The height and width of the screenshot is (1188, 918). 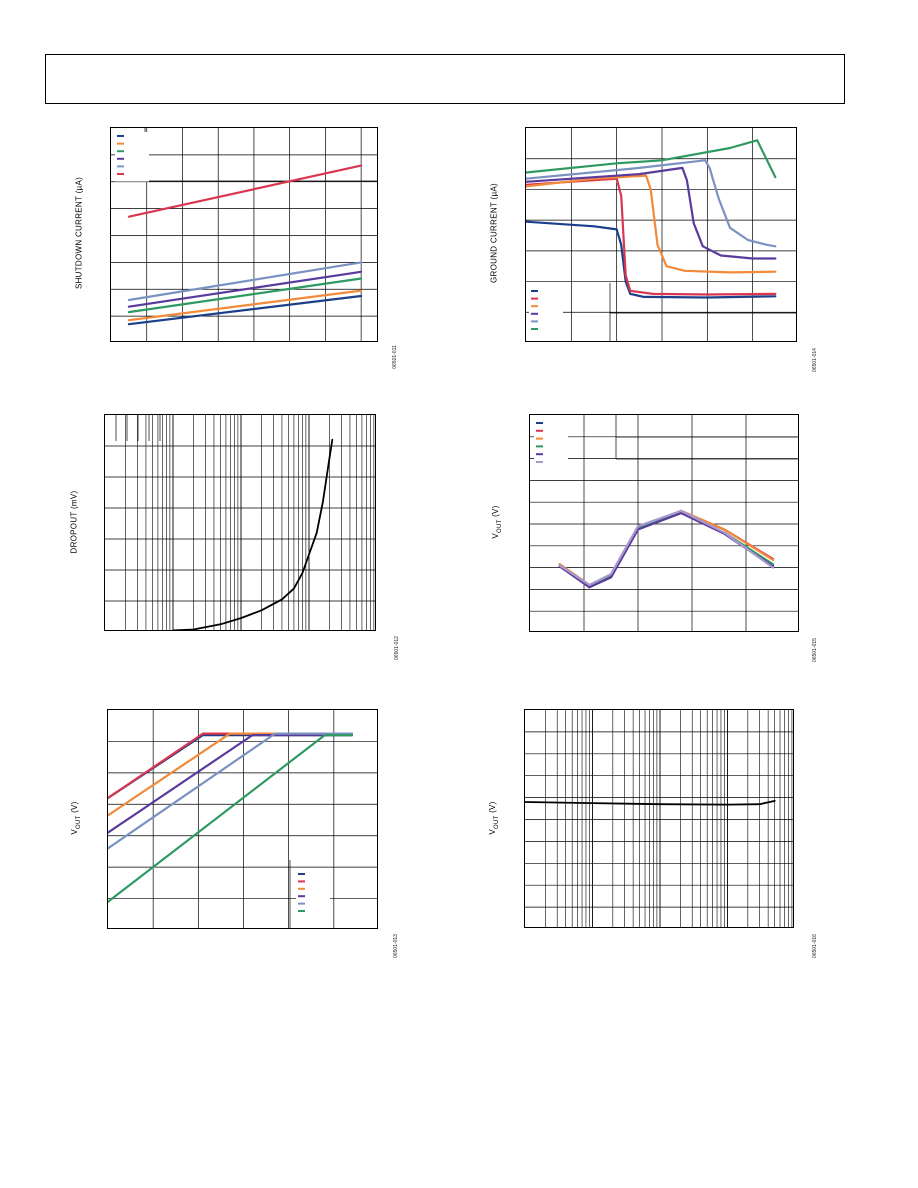 I want to click on chart1-svg, so click(x=244, y=234).